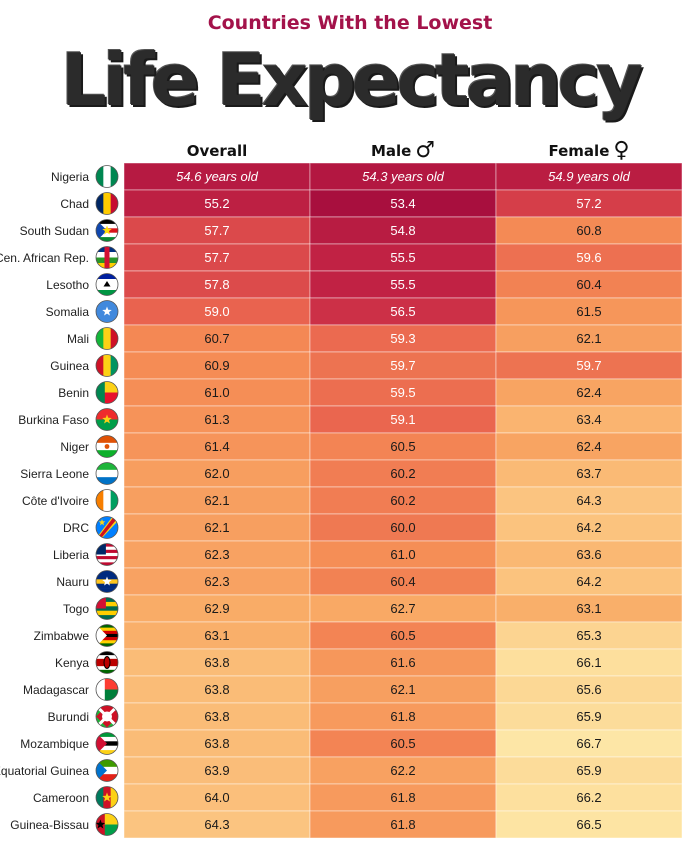  I want to click on value-label-female: 66.1, so click(588, 662).